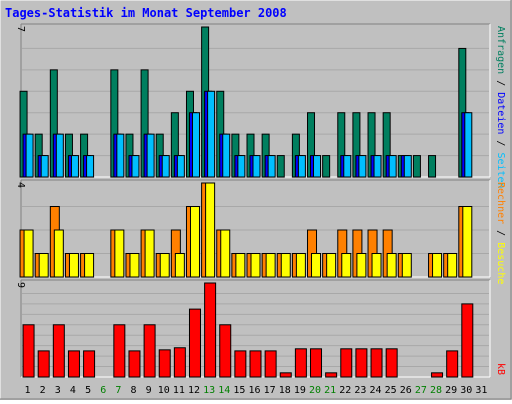  Describe the element at coordinates (88, 390) in the screenshot. I see `x-tick-label-day-5: 5` at that location.